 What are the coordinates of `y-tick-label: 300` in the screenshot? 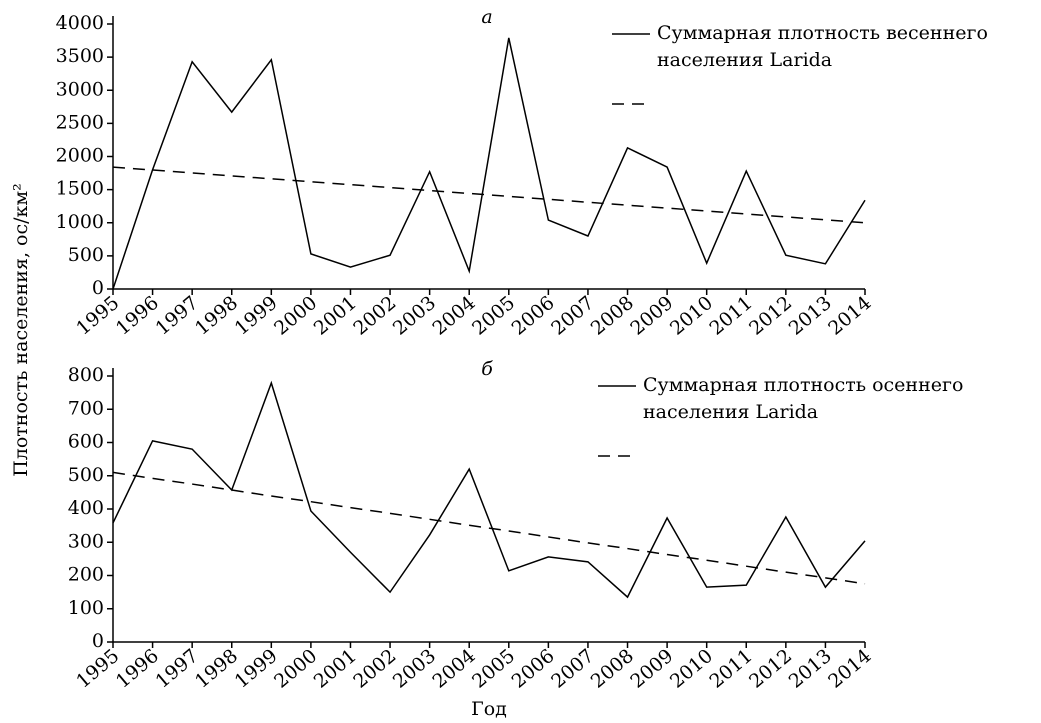 It's located at (86, 541).